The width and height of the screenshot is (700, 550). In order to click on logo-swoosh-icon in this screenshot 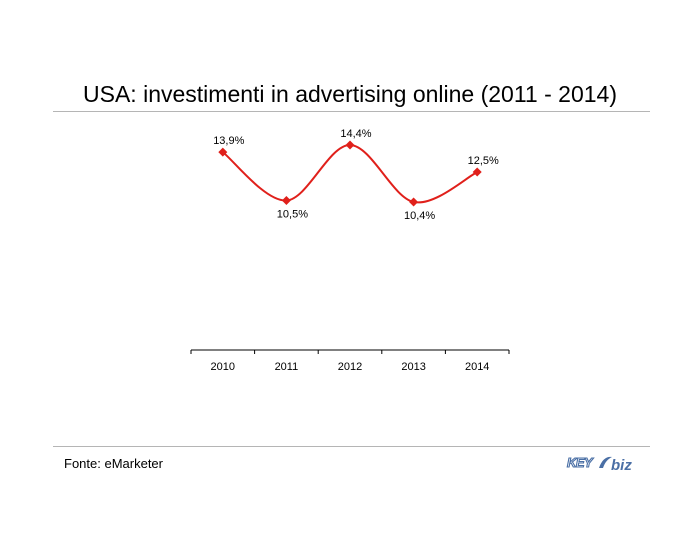, I will do `click(605, 462)`.